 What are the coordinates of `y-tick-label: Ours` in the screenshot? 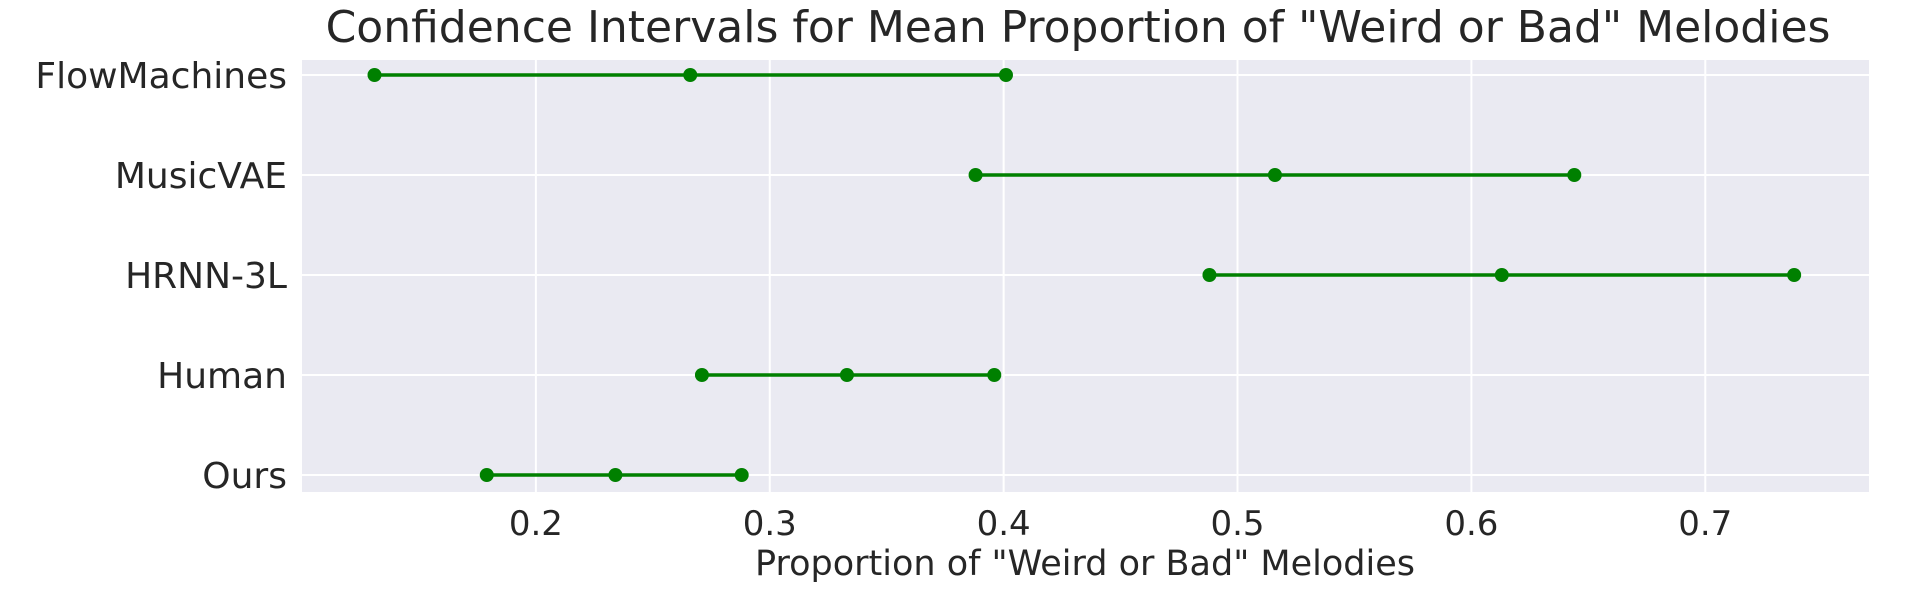 It's located at (244, 476).